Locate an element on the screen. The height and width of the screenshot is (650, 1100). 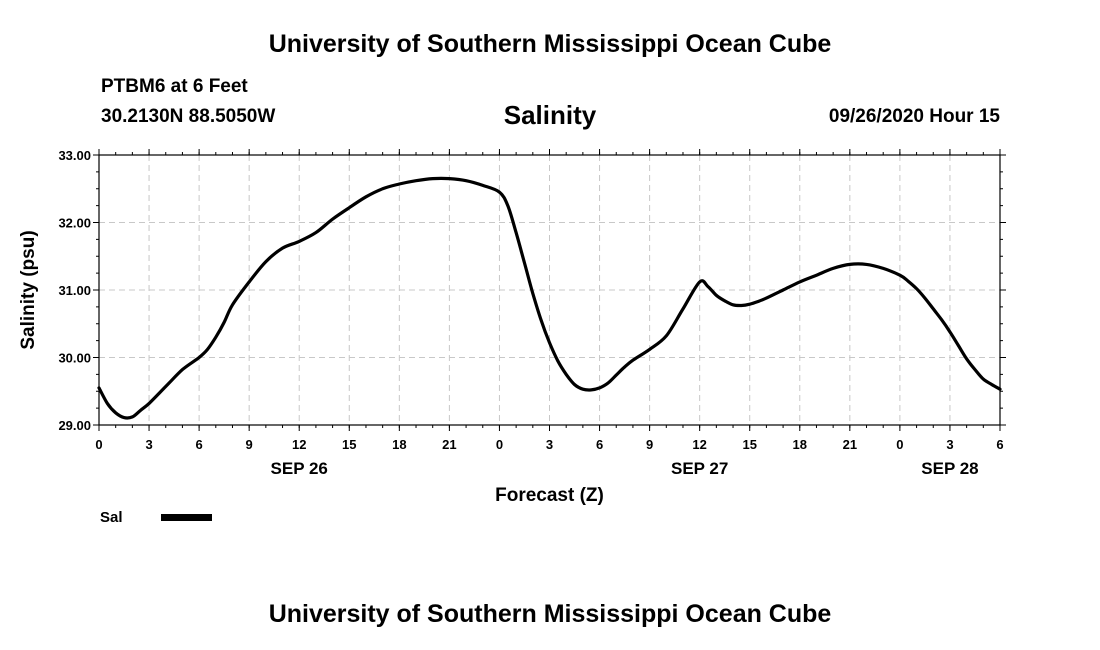
y-tick-label: 30.00 is located at coordinates (74, 358).